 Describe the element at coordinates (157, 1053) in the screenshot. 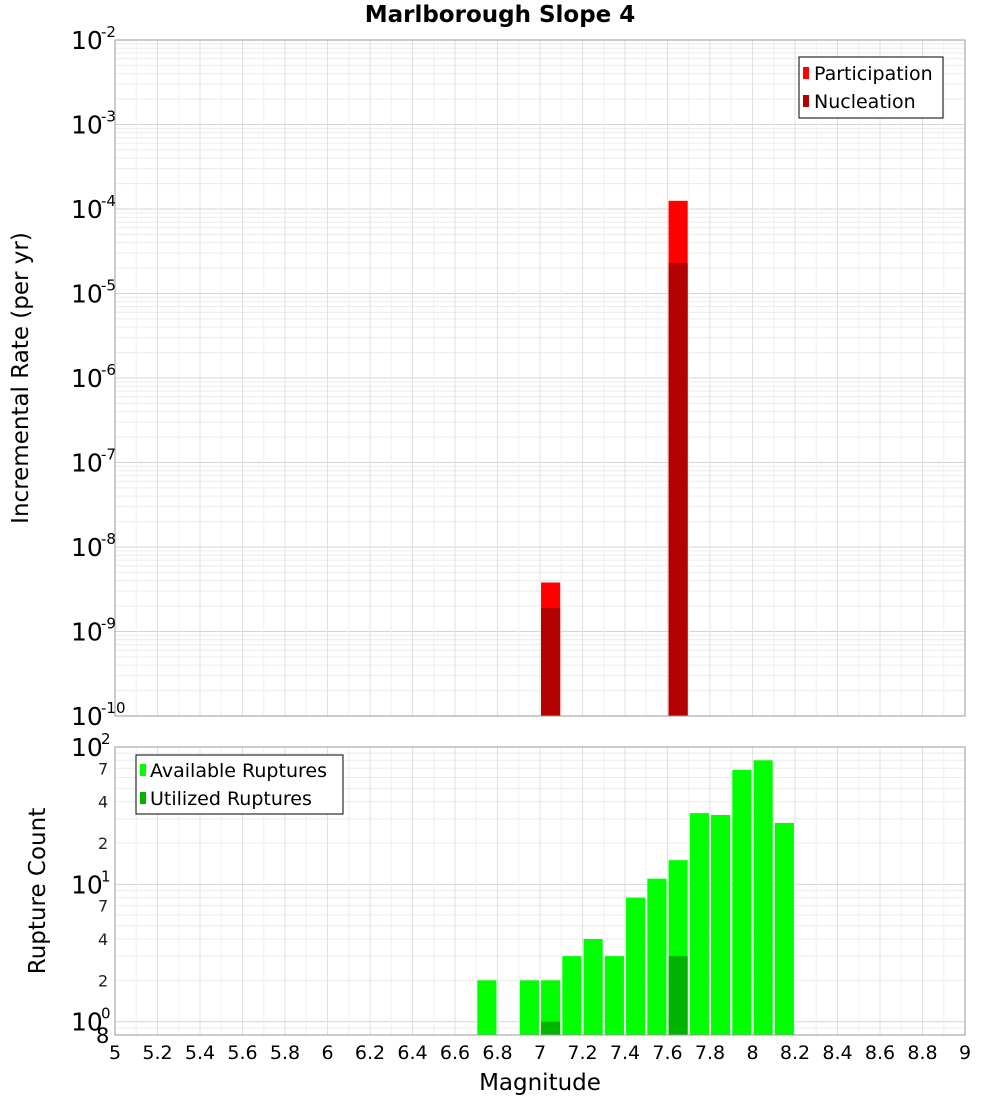

I see `x-tick-label: 5.2` at that location.